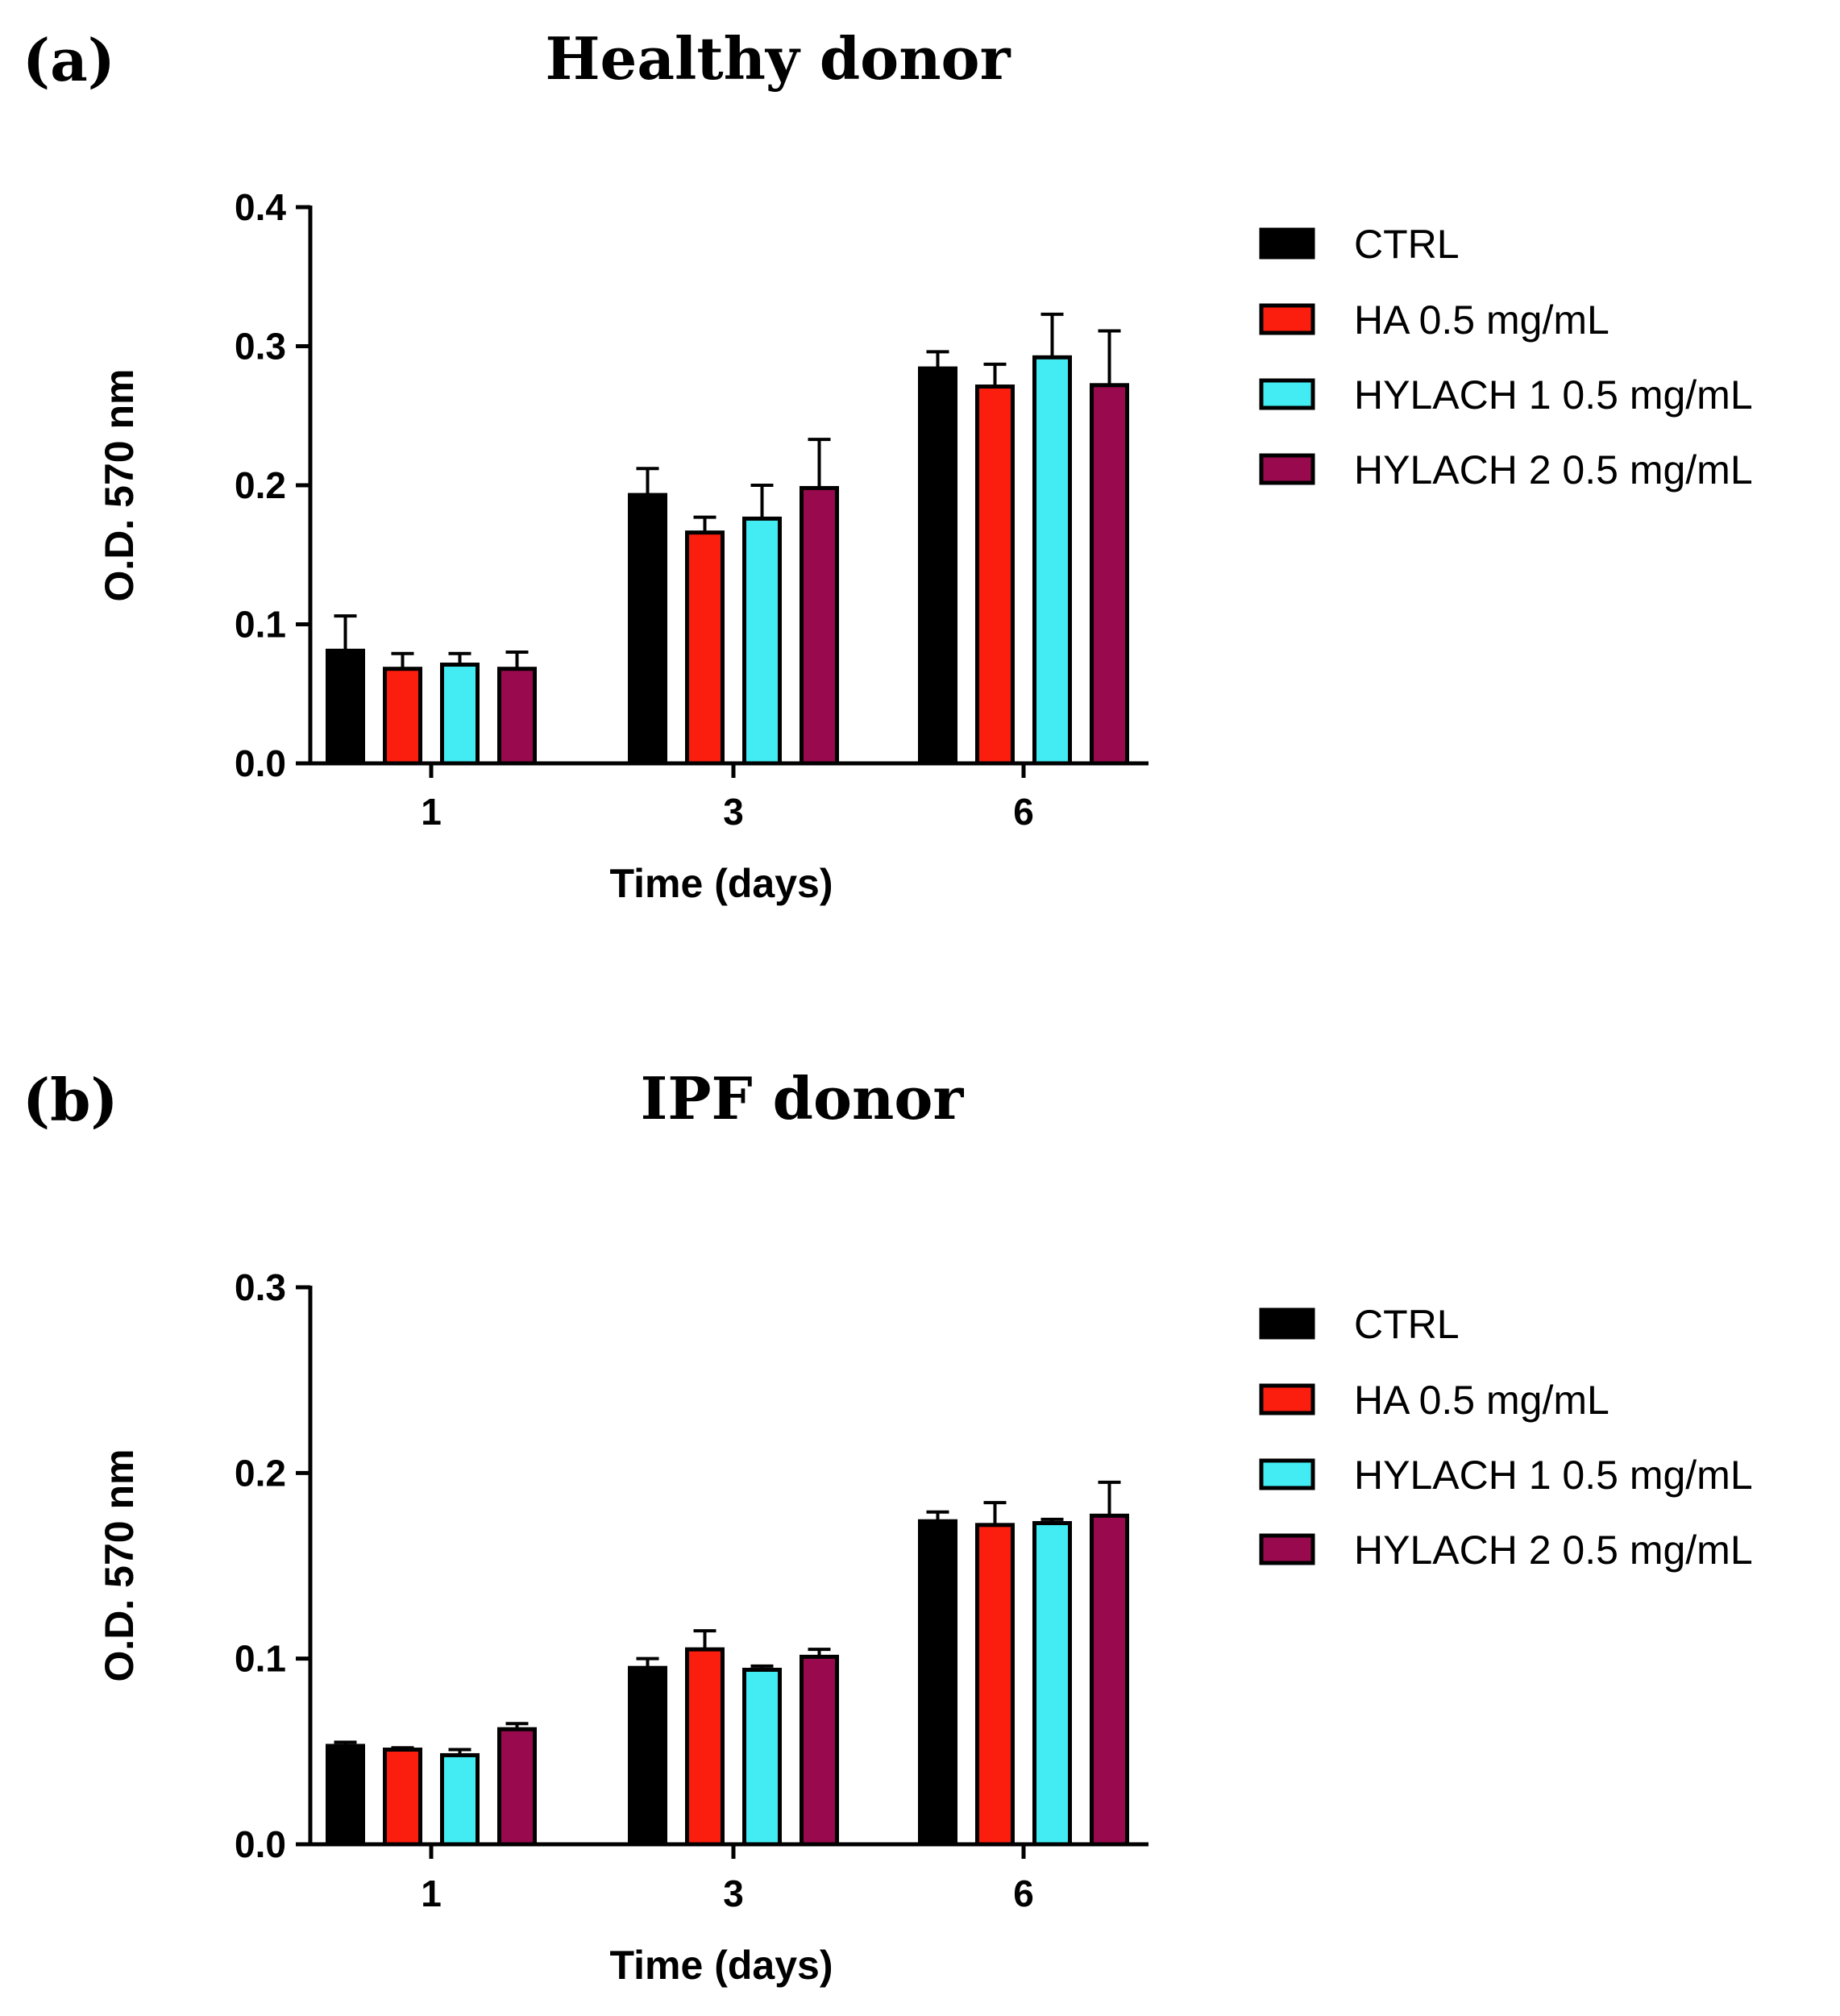  I want to click on panel-label: (a), so click(69, 60).